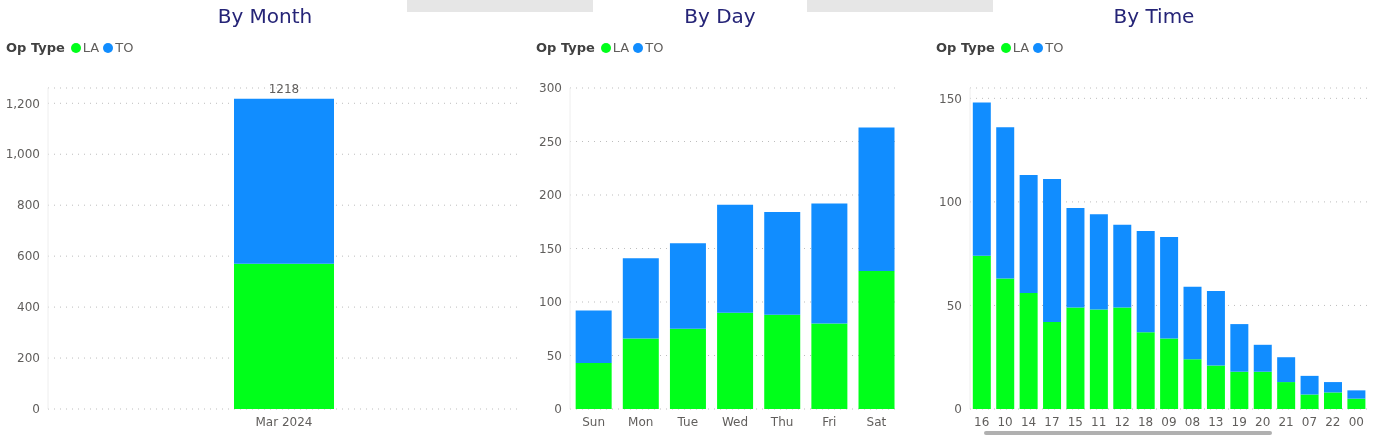 The image size is (1378, 435). Describe the element at coordinates (265, 16) in the screenshot. I see `chart-title: By Month` at that location.